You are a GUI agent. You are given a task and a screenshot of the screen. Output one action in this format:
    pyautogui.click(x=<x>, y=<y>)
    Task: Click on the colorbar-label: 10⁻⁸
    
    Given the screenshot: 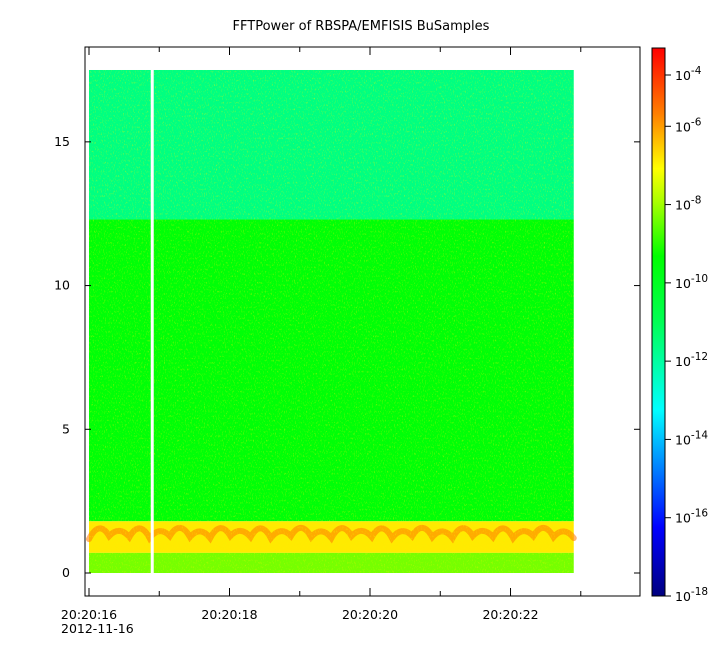 What is the action you would take?
    pyautogui.click(x=688, y=204)
    